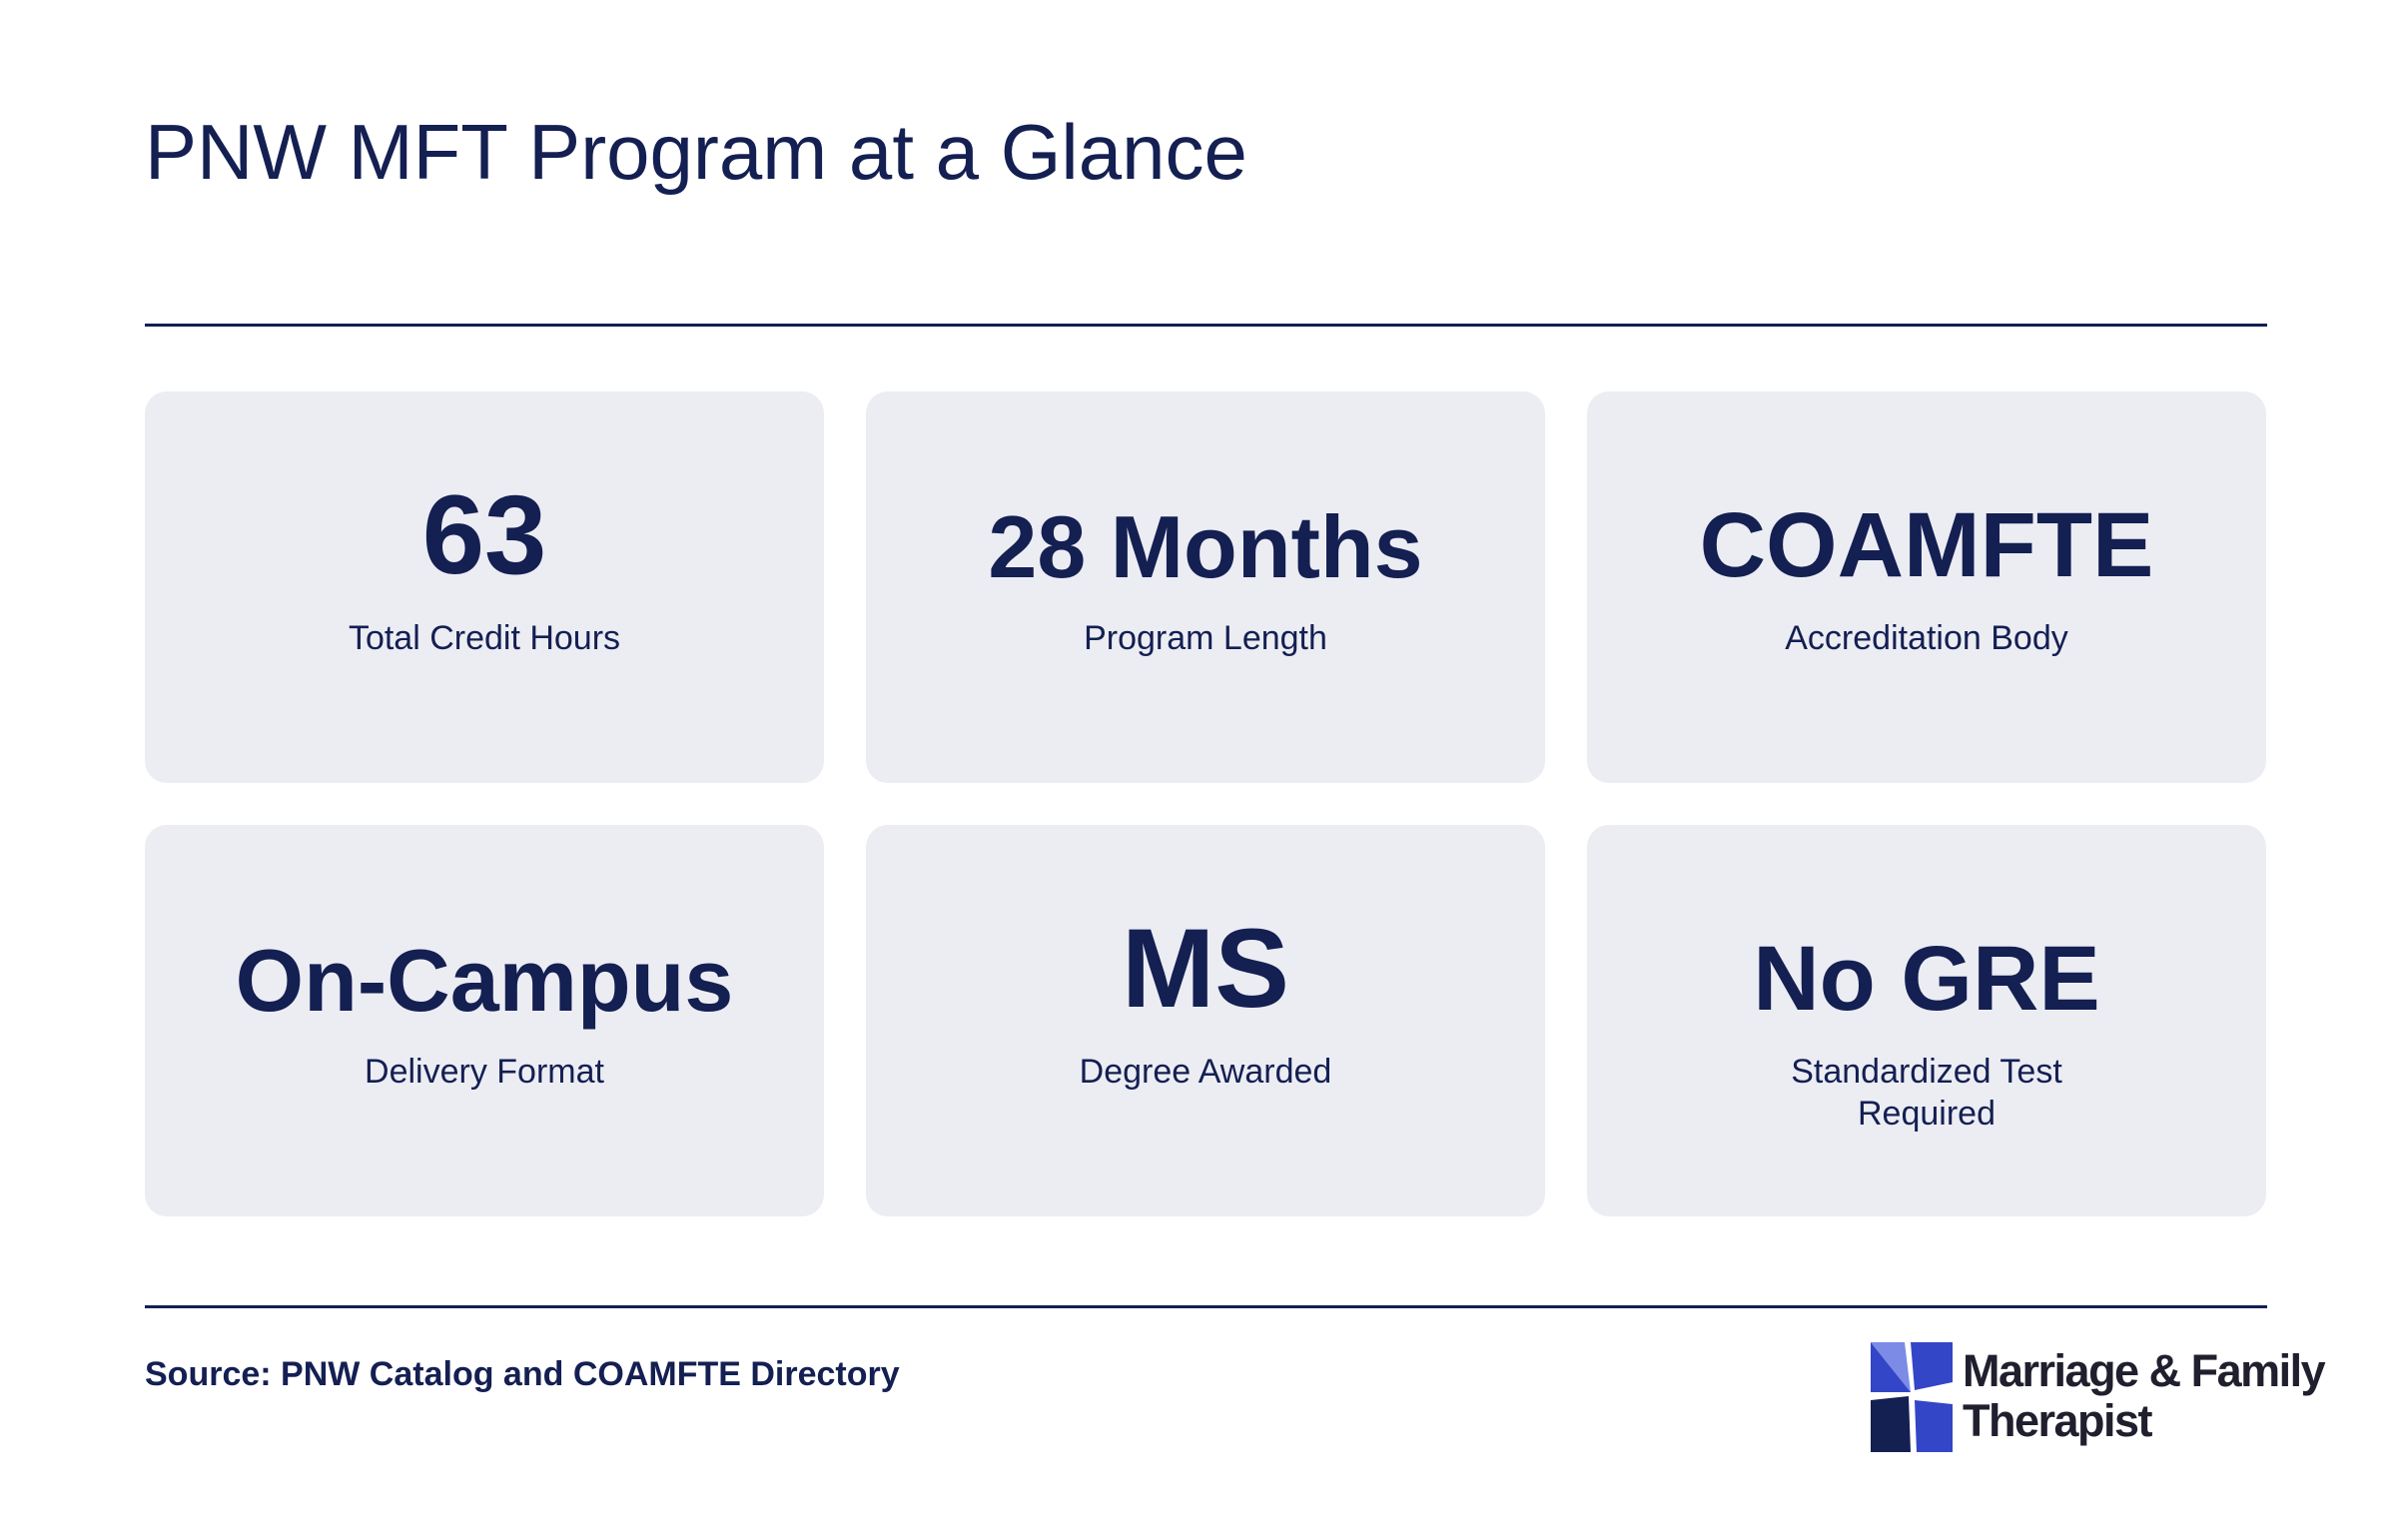 The width and height of the screenshot is (2397, 1540). Describe the element at coordinates (484, 534) in the screenshot. I see `stat-value: 63` at that location.